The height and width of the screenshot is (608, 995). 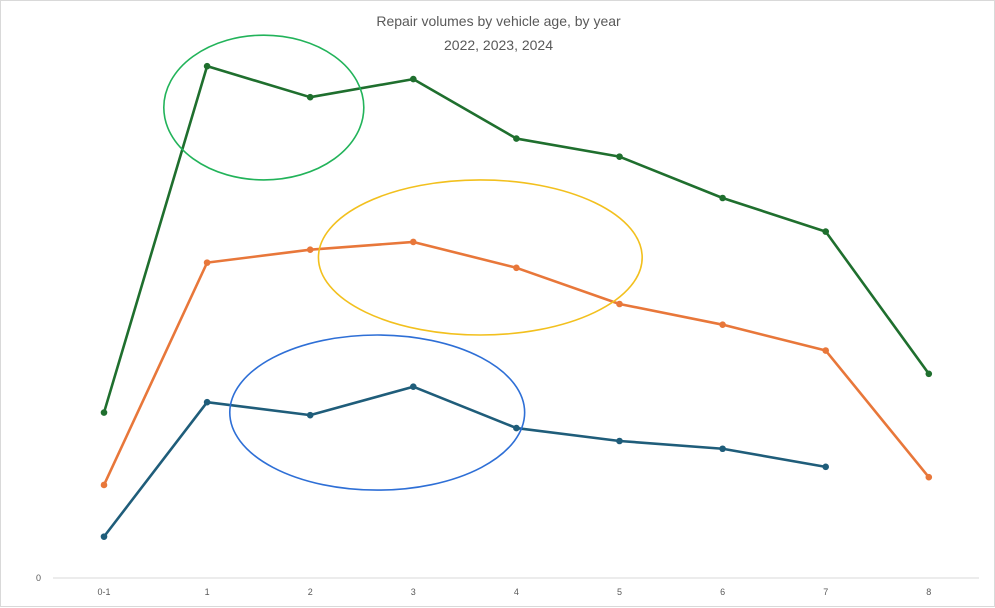 I want to click on x-tick-label: 8, so click(x=928, y=592).